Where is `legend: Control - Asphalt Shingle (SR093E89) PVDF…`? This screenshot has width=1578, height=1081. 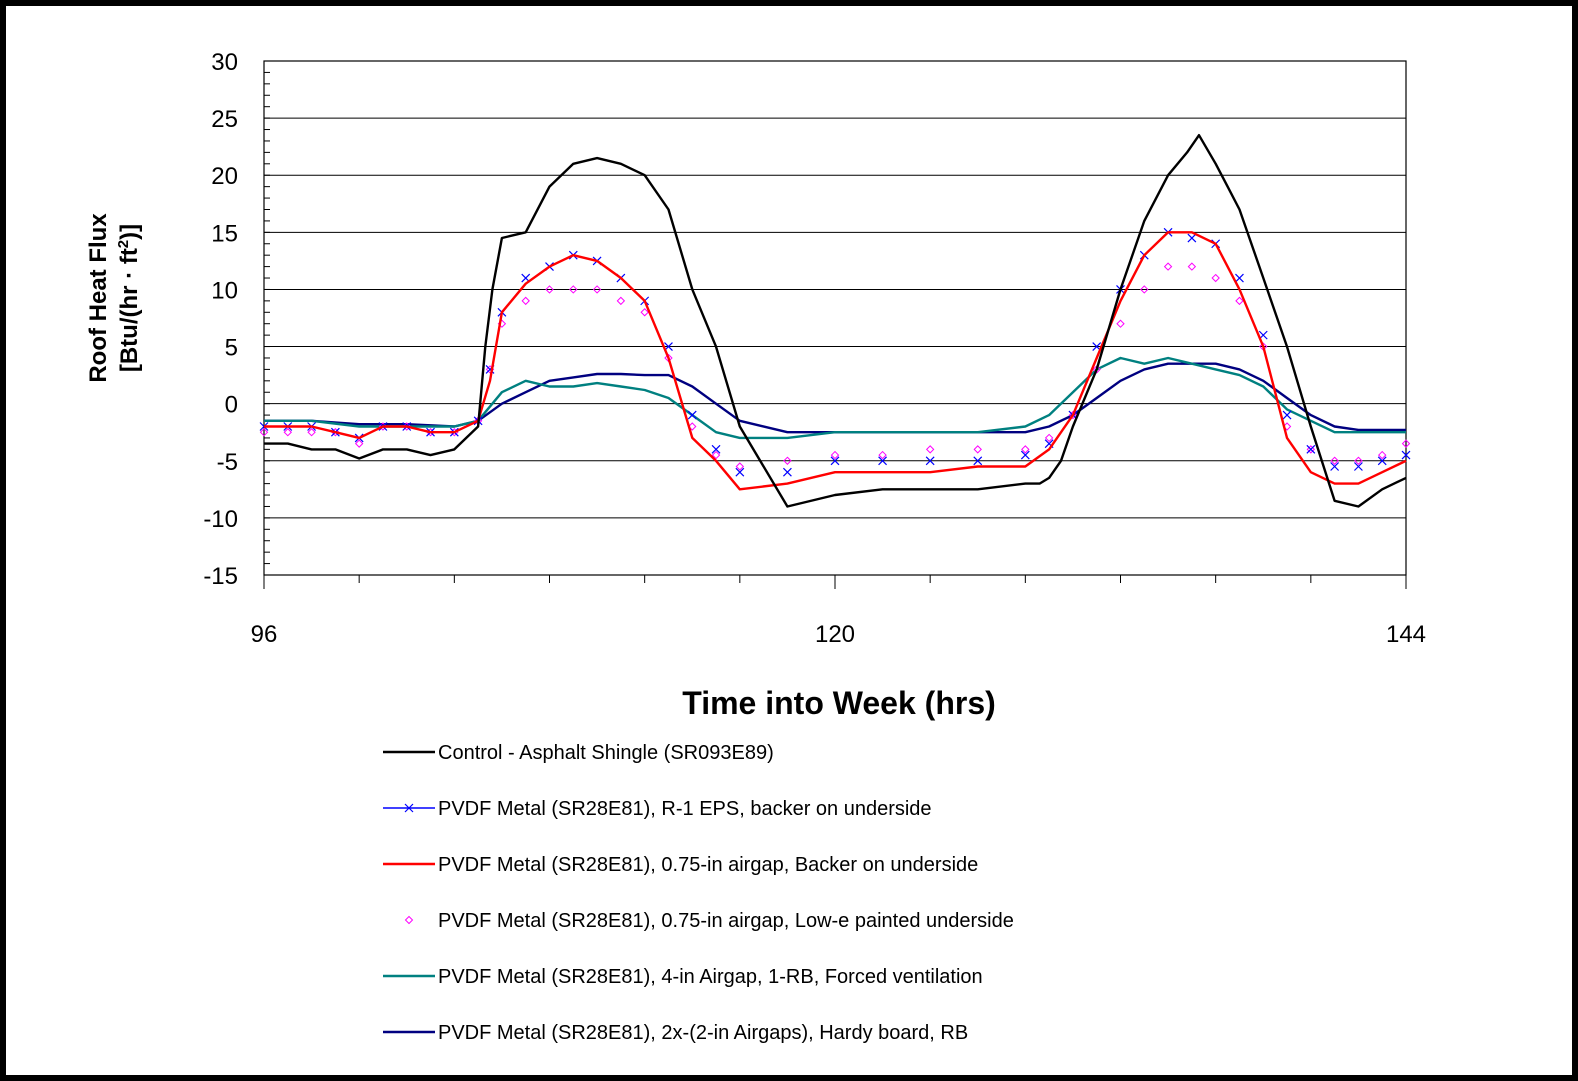 legend: Control - Asphalt Shingle (SR093E89) PVDF… is located at coordinates (698, 893).